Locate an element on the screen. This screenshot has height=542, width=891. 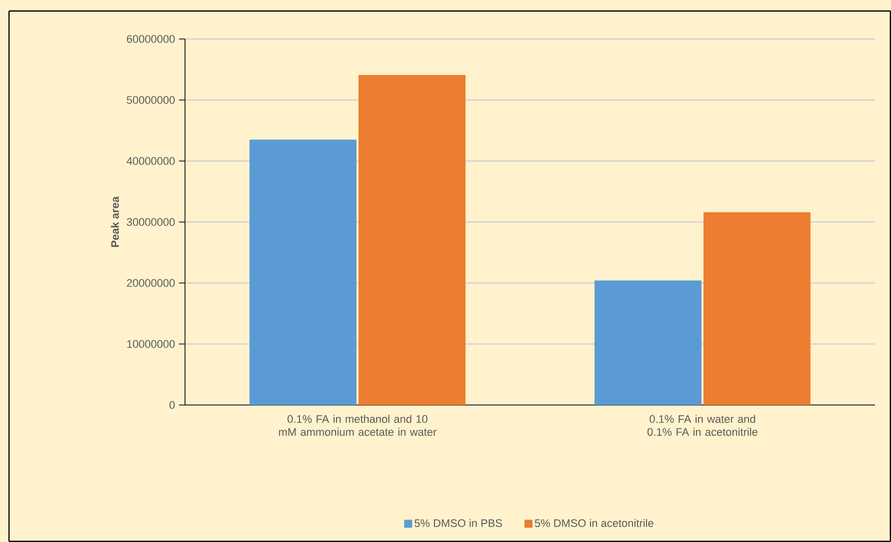
y-axis-title: Peak area is located at coordinates (114, 221).